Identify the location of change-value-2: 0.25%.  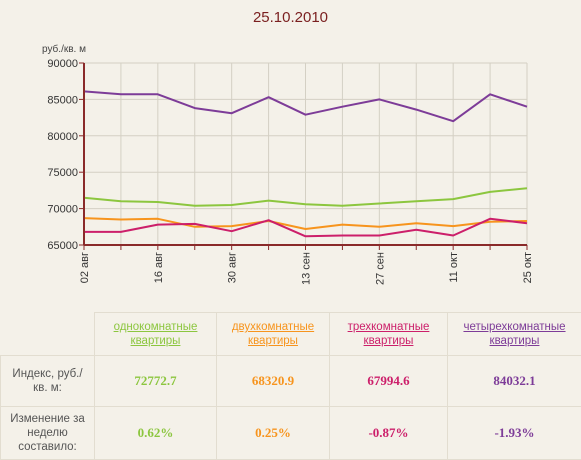
(273, 433).